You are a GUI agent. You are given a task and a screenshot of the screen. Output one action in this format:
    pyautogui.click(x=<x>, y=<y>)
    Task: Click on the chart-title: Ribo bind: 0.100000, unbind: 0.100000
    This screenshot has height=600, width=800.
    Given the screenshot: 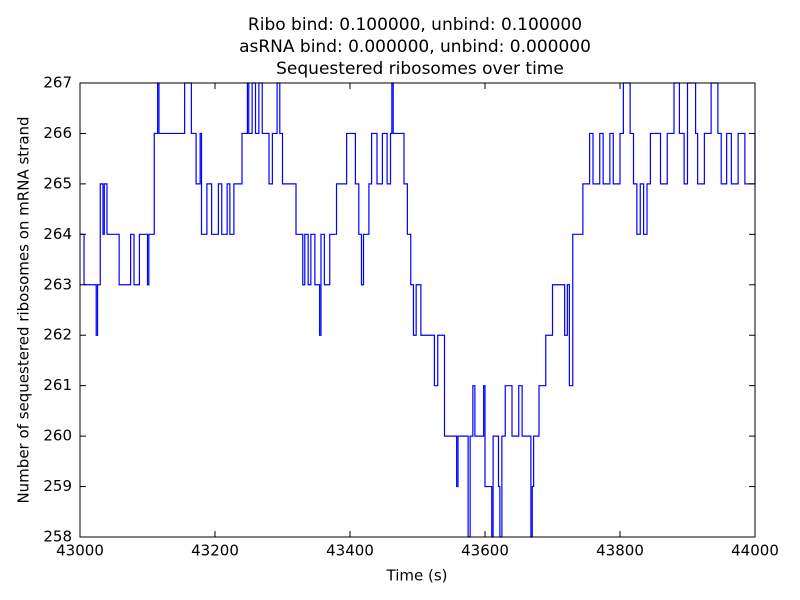 What is the action you would take?
    pyautogui.click(x=415, y=25)
    